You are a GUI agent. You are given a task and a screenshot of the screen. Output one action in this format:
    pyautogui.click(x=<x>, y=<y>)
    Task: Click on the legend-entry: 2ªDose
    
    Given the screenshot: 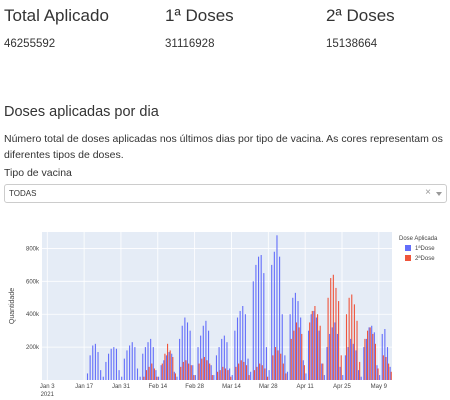 What is the action you would take?
    pyautogui.click(x=425, y=258)
    